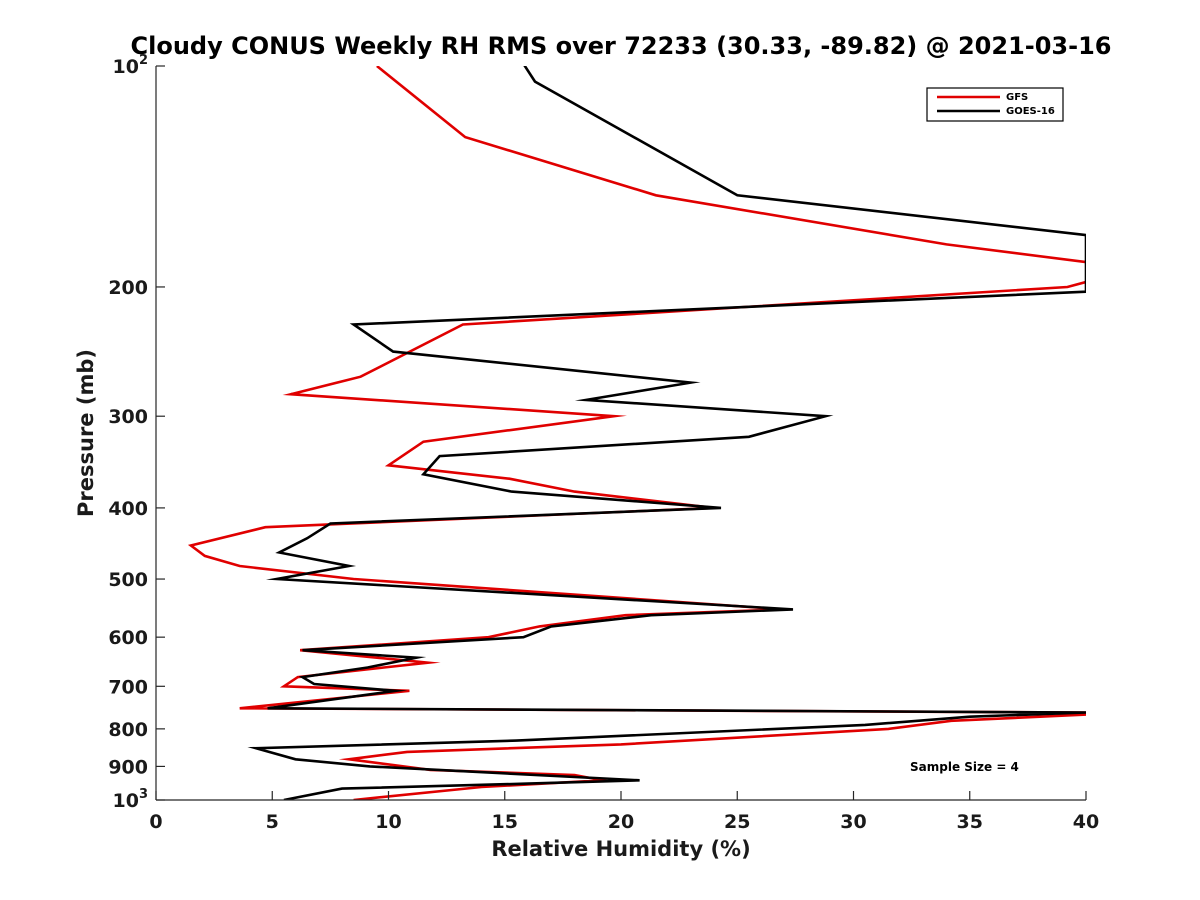 Image resolution: width=1200 pixels, height=900 pixels. I want to click on y-tick-label: 300, so click(128, 417).